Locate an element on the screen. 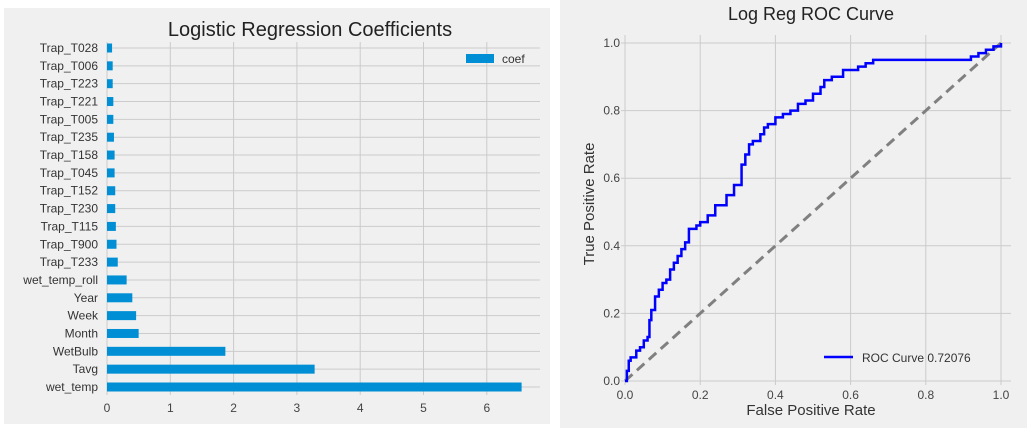  y-tick-label: Trap_T233 is located at coordinates (69, 262).